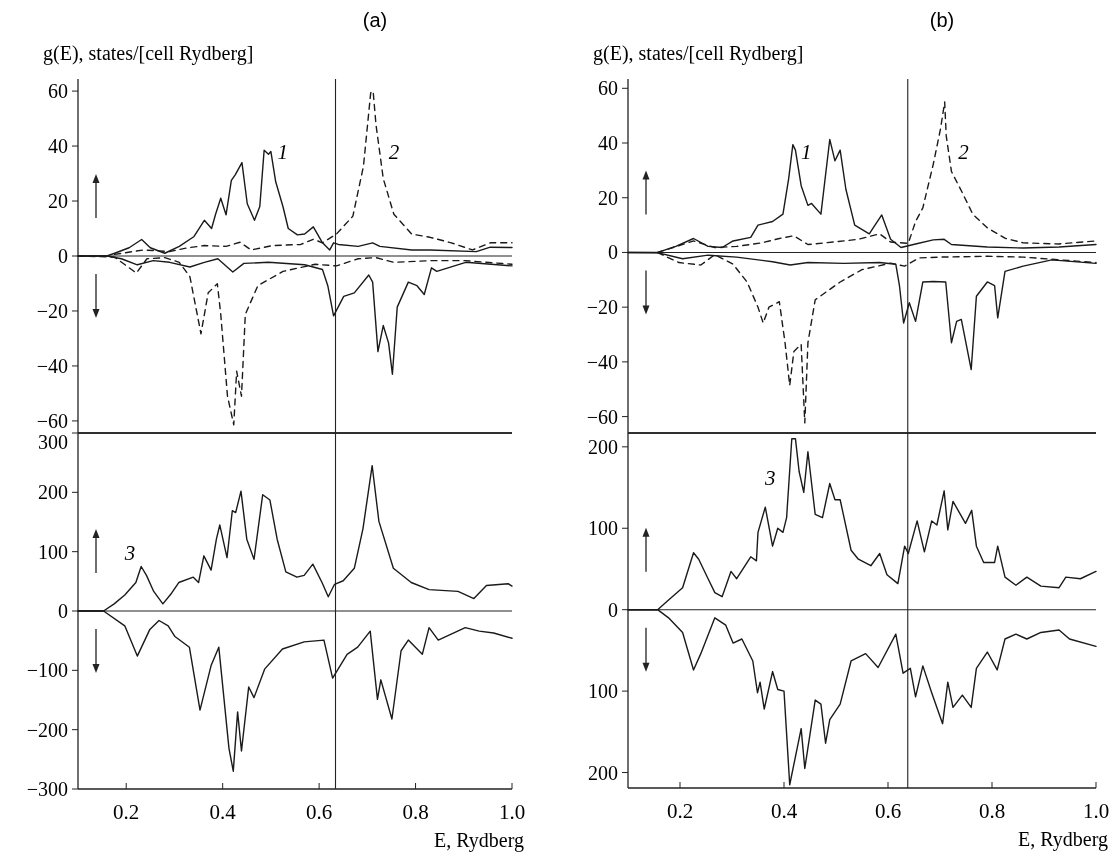 The image size is (1118, 854). Describe the element at coordinates (942, 20) in the screenshot. I see `chart-title: (b)` at that location.